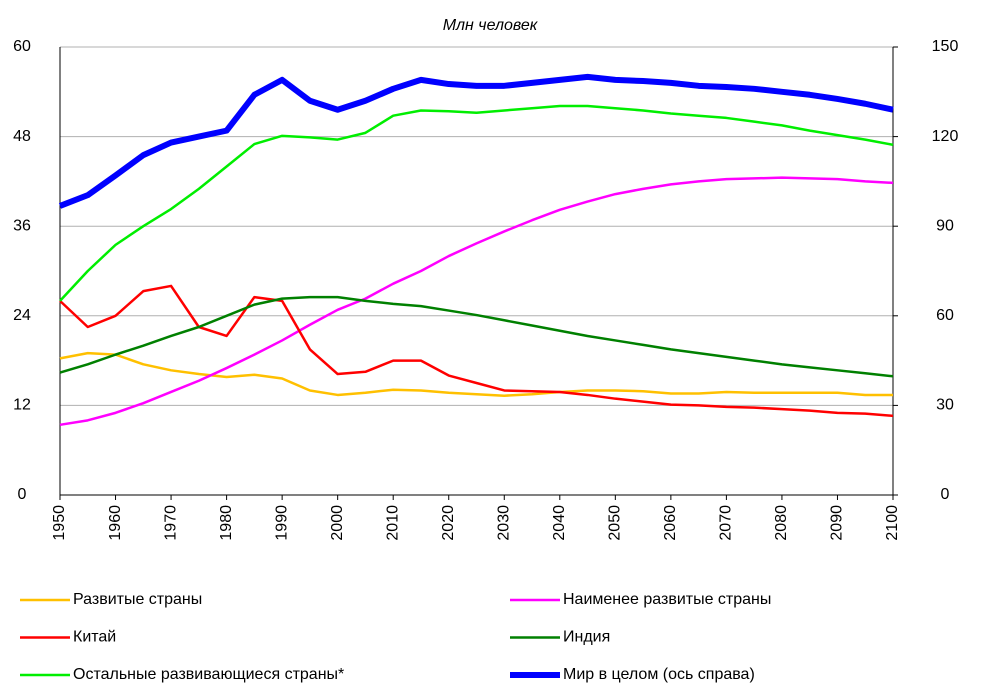  Describe the element at coordinates (503, 523) in the screenshot. I see `x-tick-label: 2030` at that location.